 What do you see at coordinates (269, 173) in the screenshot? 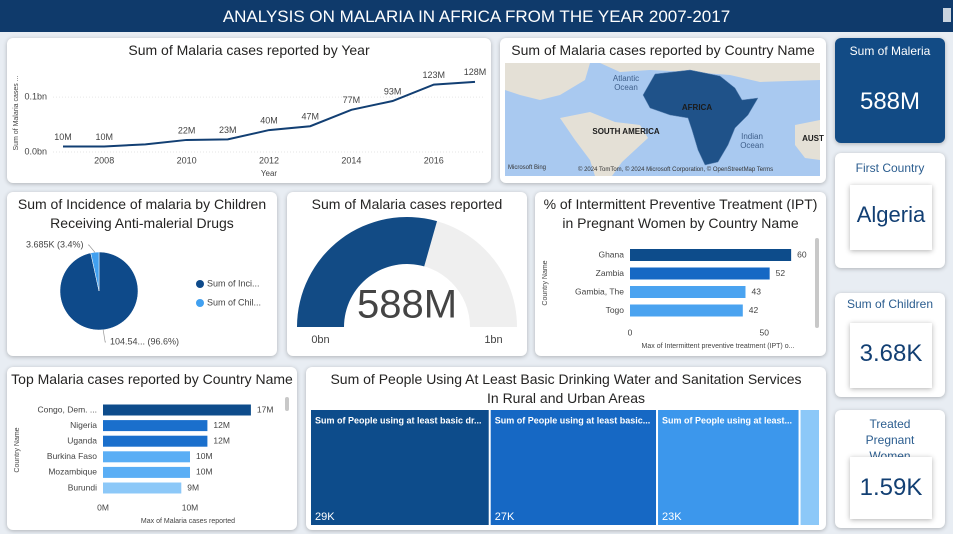
I see `x-axis-label: Year` at bounding box center [269, 173].